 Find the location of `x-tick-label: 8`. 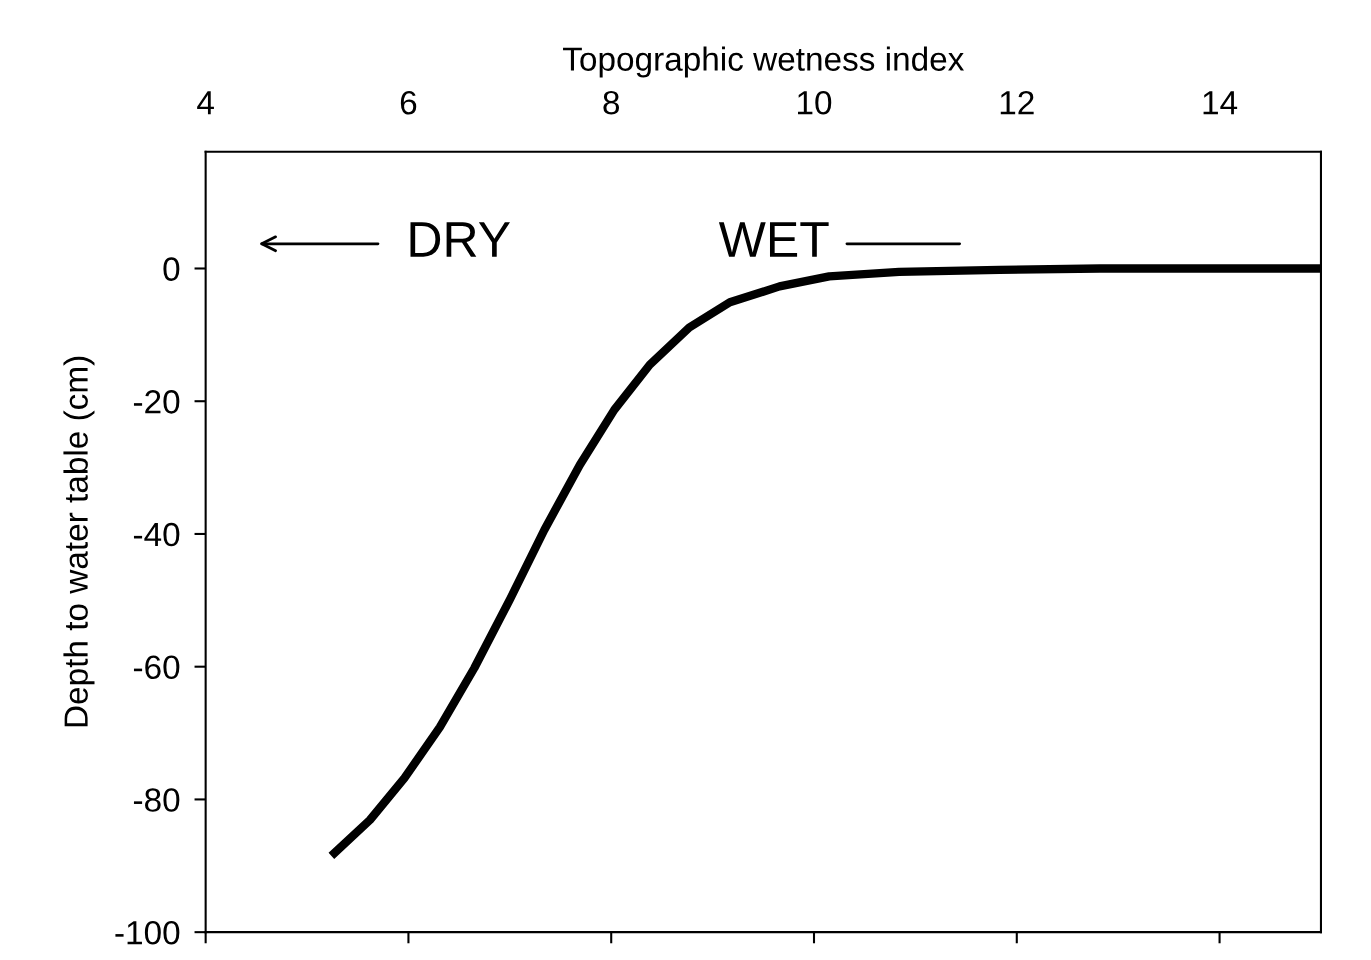

x-tick-label: 8 is located at coordinates (611, 102).